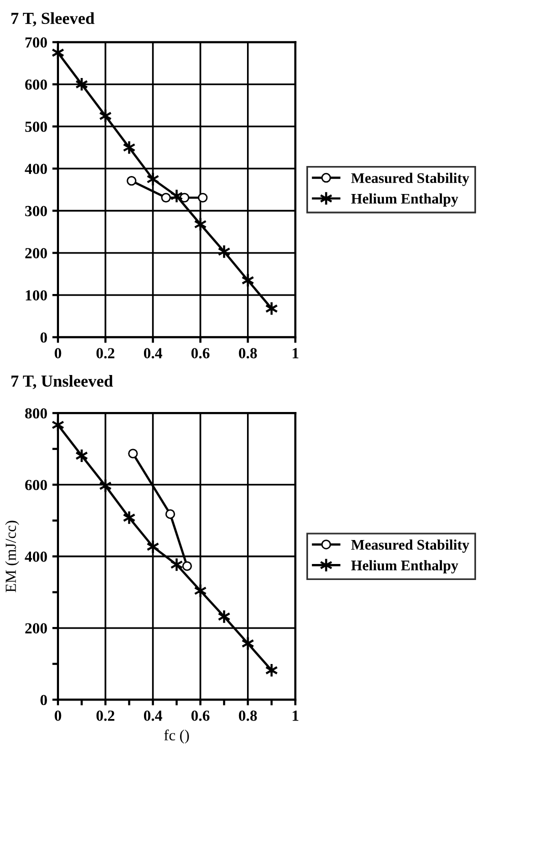 The image size is (552, 843). Describe the element at coordinates (36, 42) in the screenshot. I see `y-tick-label: 700` at that location.